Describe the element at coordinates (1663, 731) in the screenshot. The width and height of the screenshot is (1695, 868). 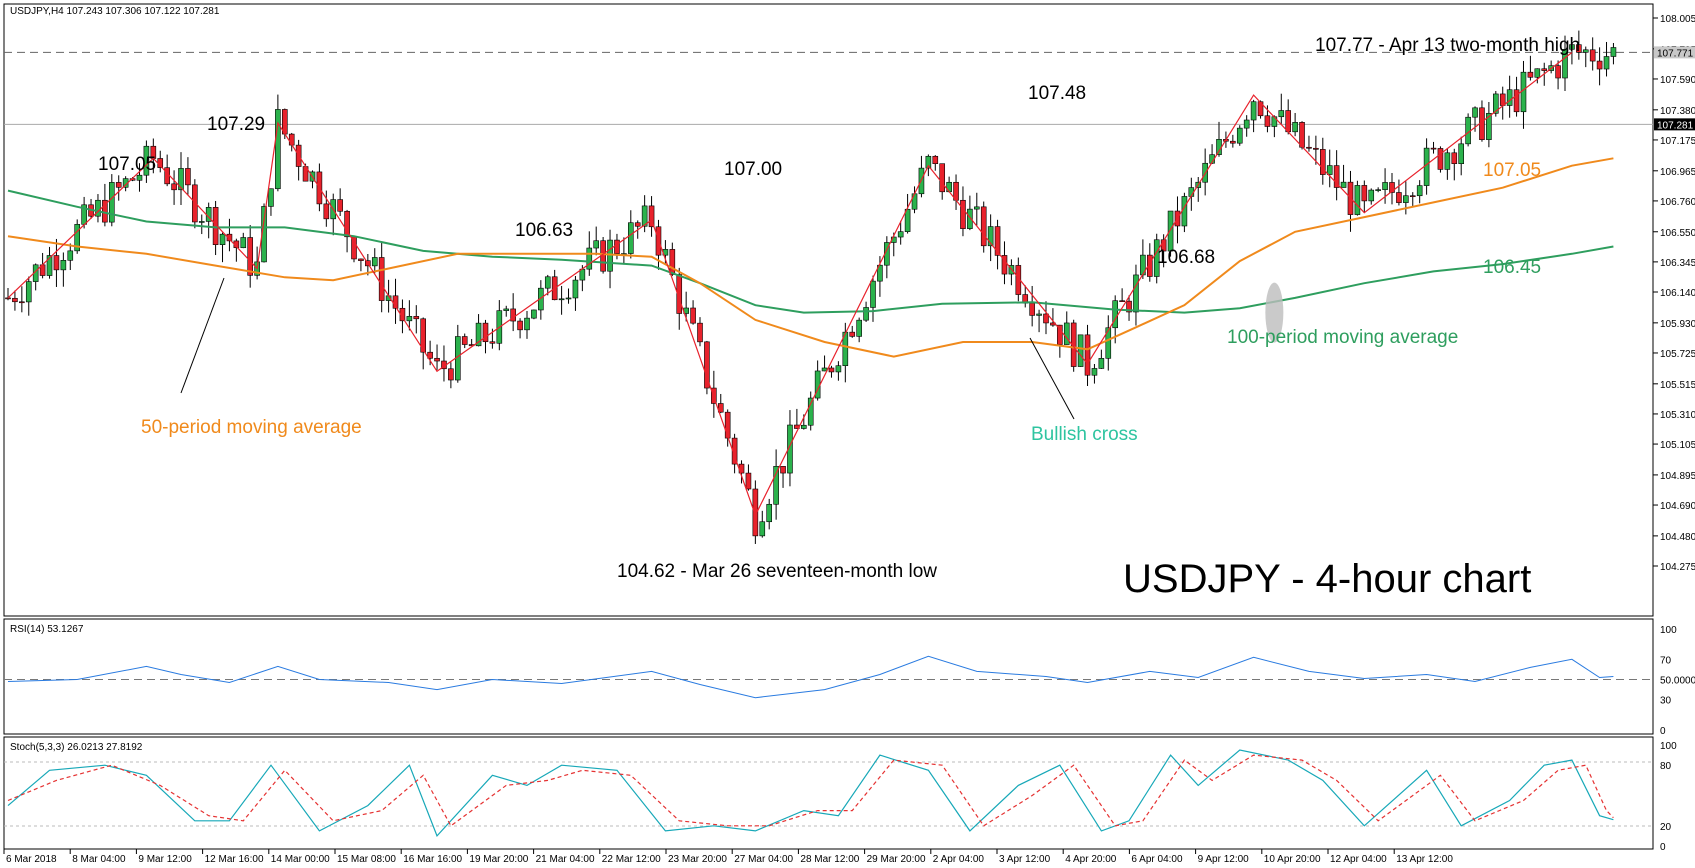
I see `rsi-tick-label: 0` at that location.